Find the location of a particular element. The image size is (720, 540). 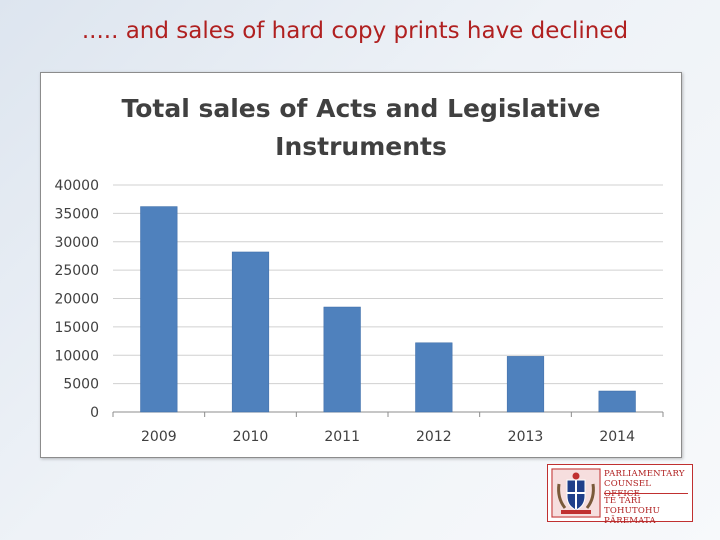

bar-2011 is located at coordinates (342, 359).